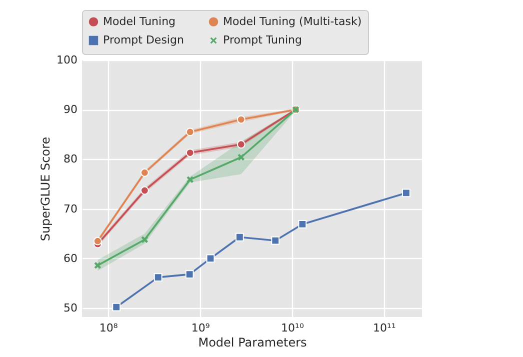  I want to click on y-tick-label: 80, so click(71, 159).